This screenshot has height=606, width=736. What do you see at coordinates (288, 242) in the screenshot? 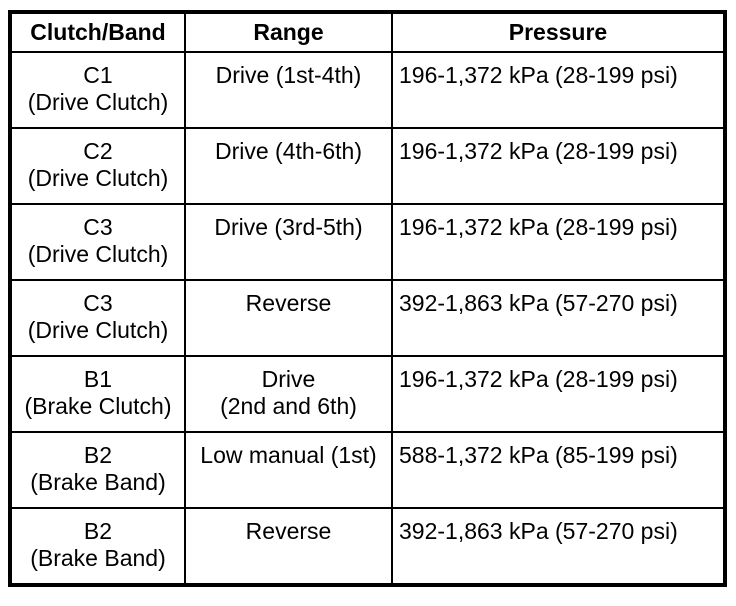
I see `range-cell: Drive (3rd-5th)` at bounding box center [288, 242].